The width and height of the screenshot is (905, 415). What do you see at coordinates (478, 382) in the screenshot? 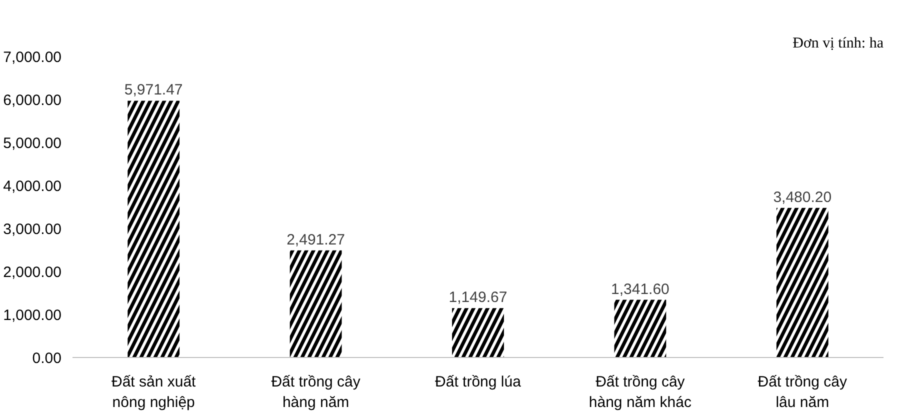
I see `x-tick-label: Đất trồng lúa` at bounding box center [478, 382].